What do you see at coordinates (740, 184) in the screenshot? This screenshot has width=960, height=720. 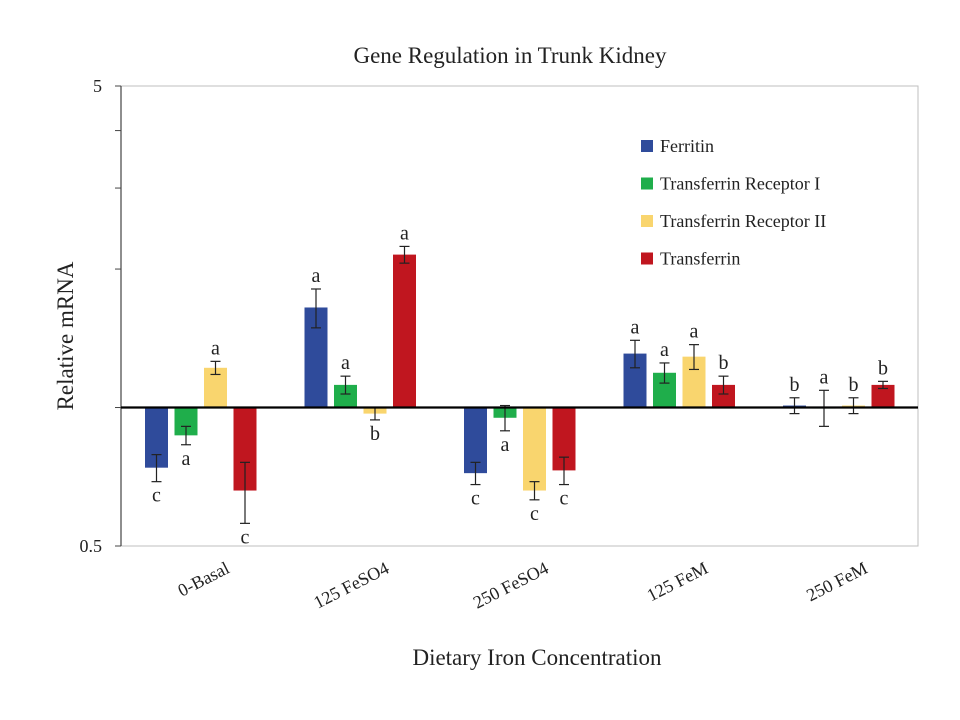 I see `legend-label: Transferrin Receptor I` at bounding box center [740, 184].